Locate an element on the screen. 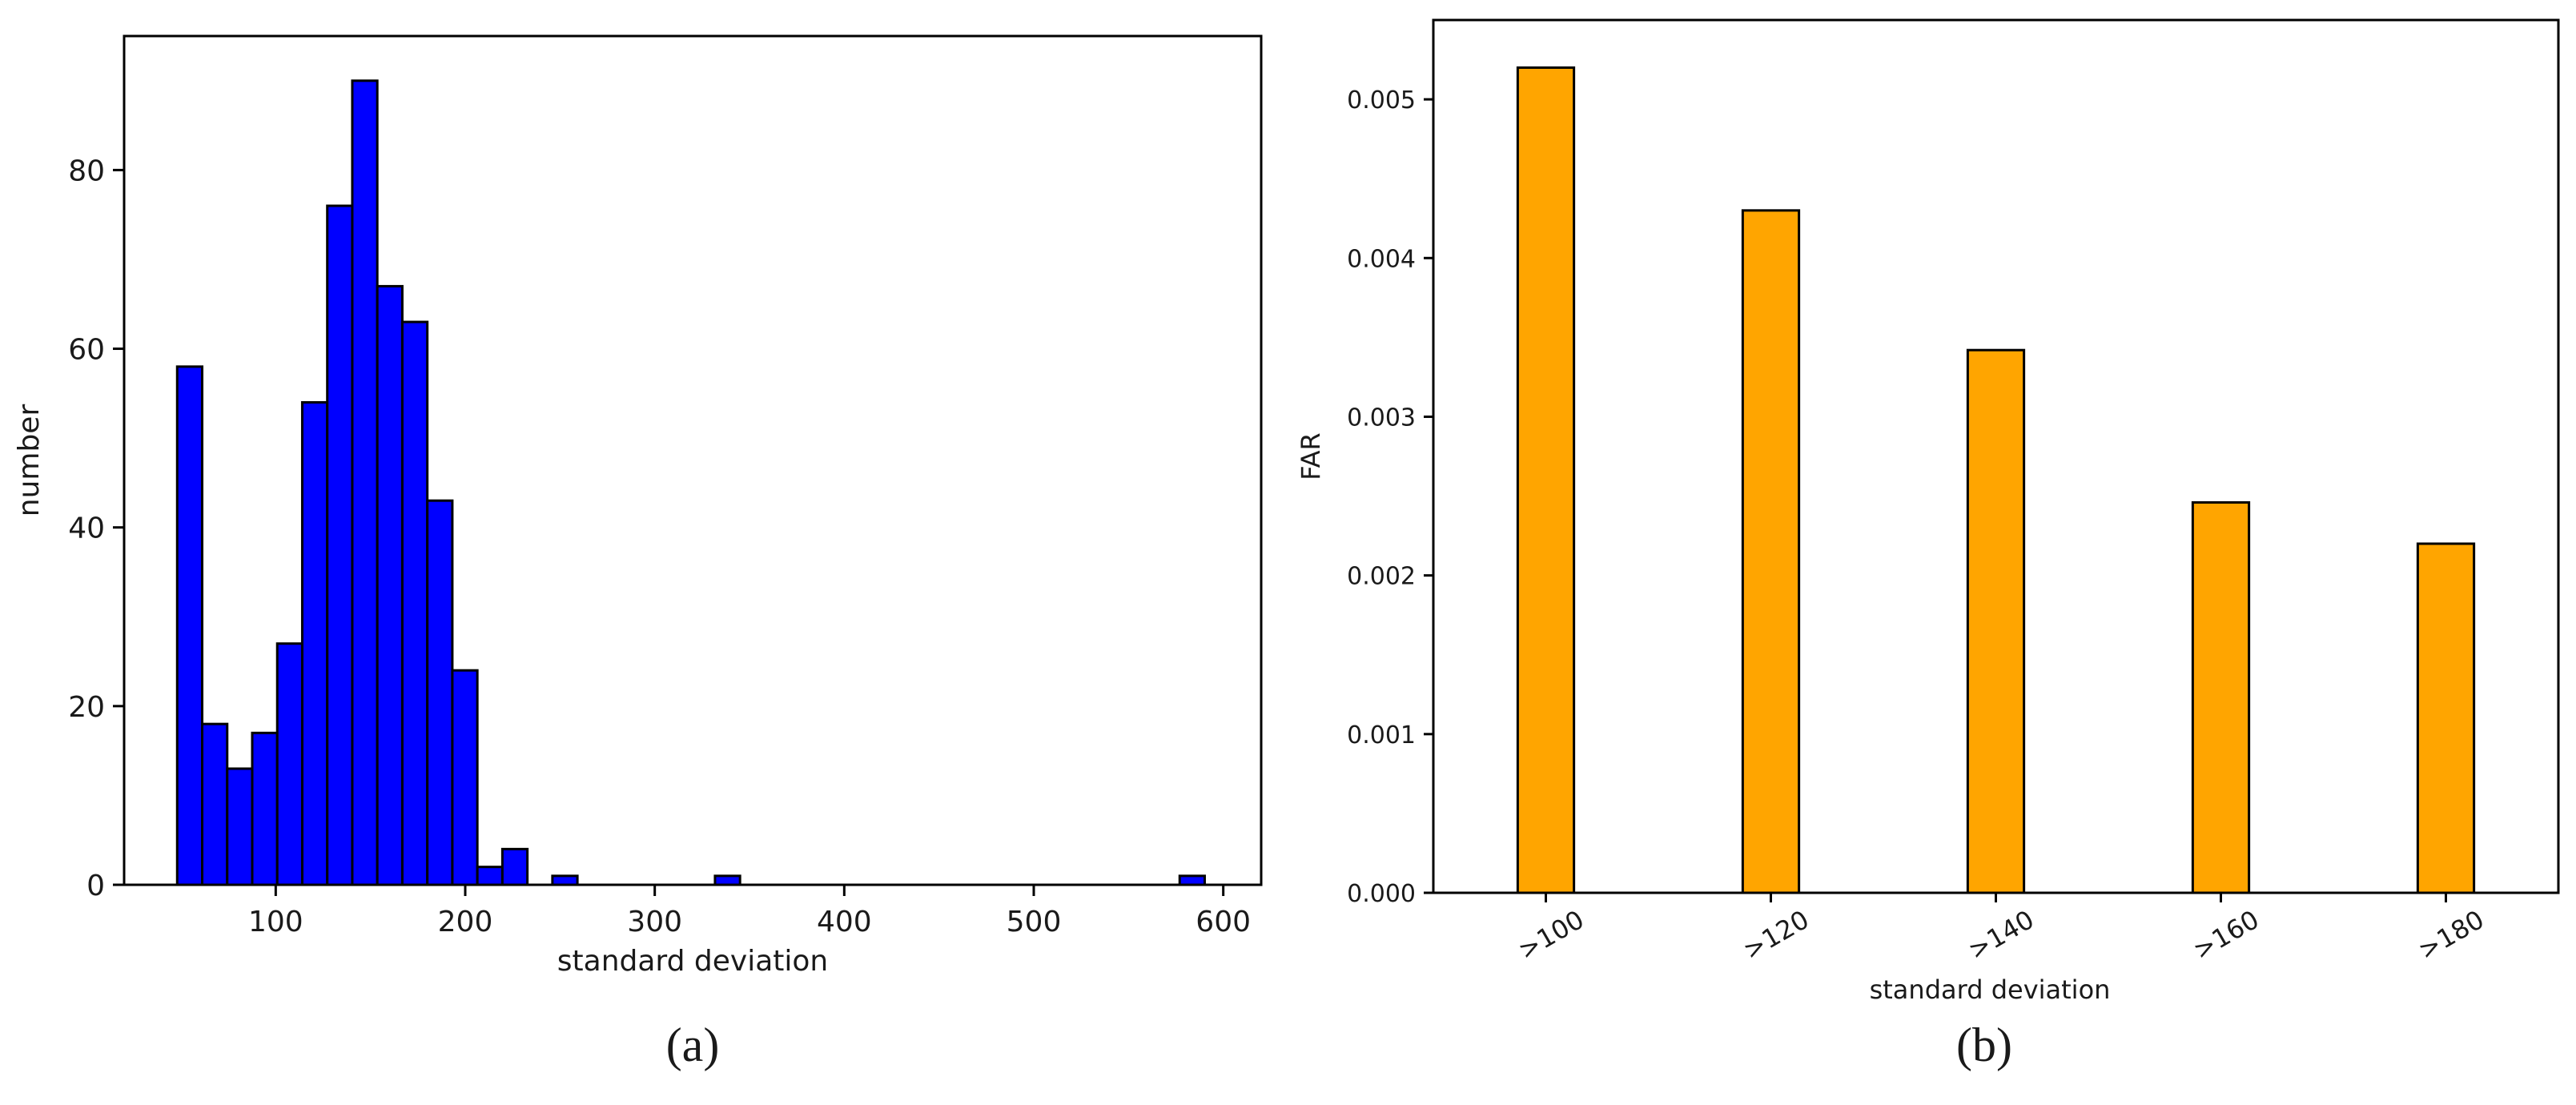 This screenshot has height=1105, width=2576. histogram-x-tick-label: 400 is located at coordinates (844, 922).